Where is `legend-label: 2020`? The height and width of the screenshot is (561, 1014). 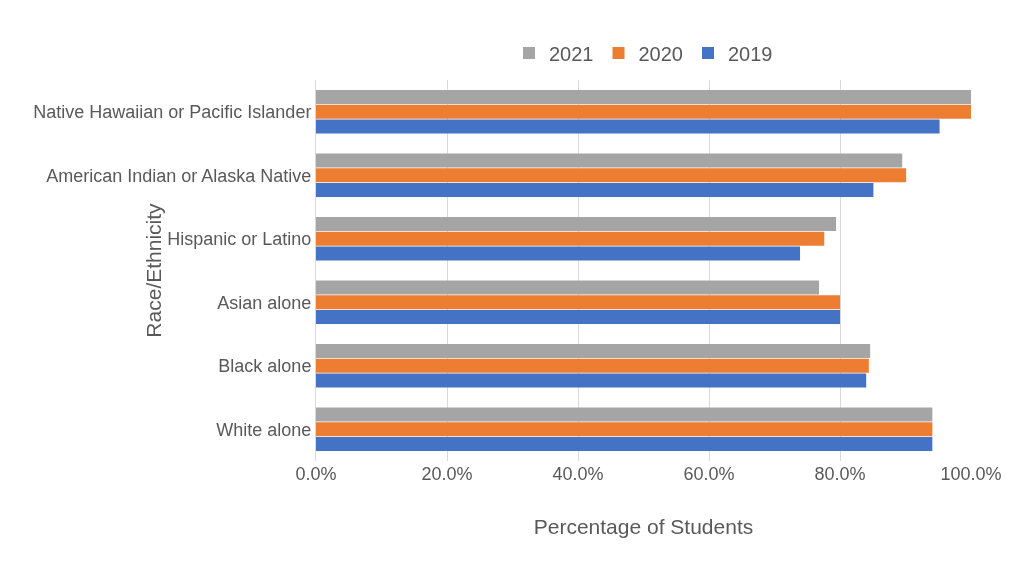
legend-label: 2020 is located at coordinates (660, 53).